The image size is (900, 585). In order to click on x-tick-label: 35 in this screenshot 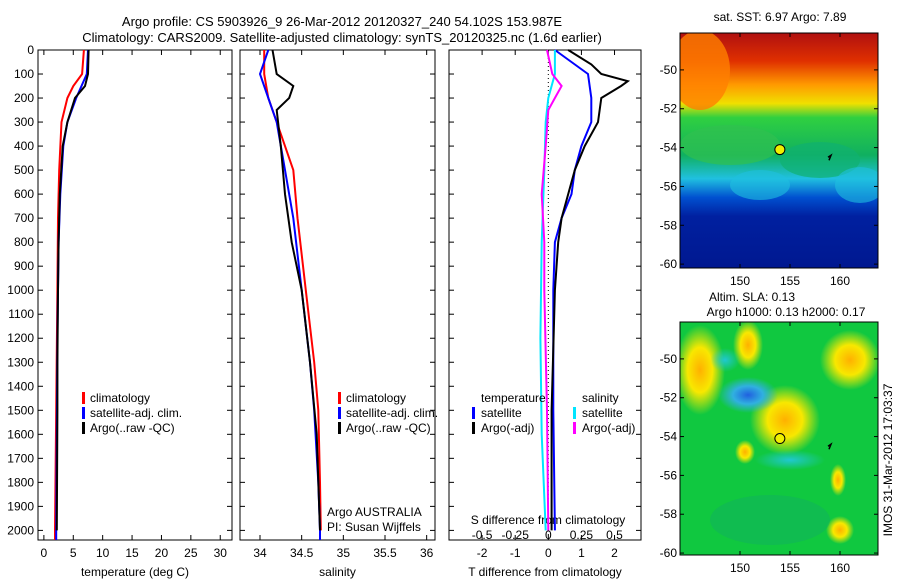, I will do `click(344, 553)`.